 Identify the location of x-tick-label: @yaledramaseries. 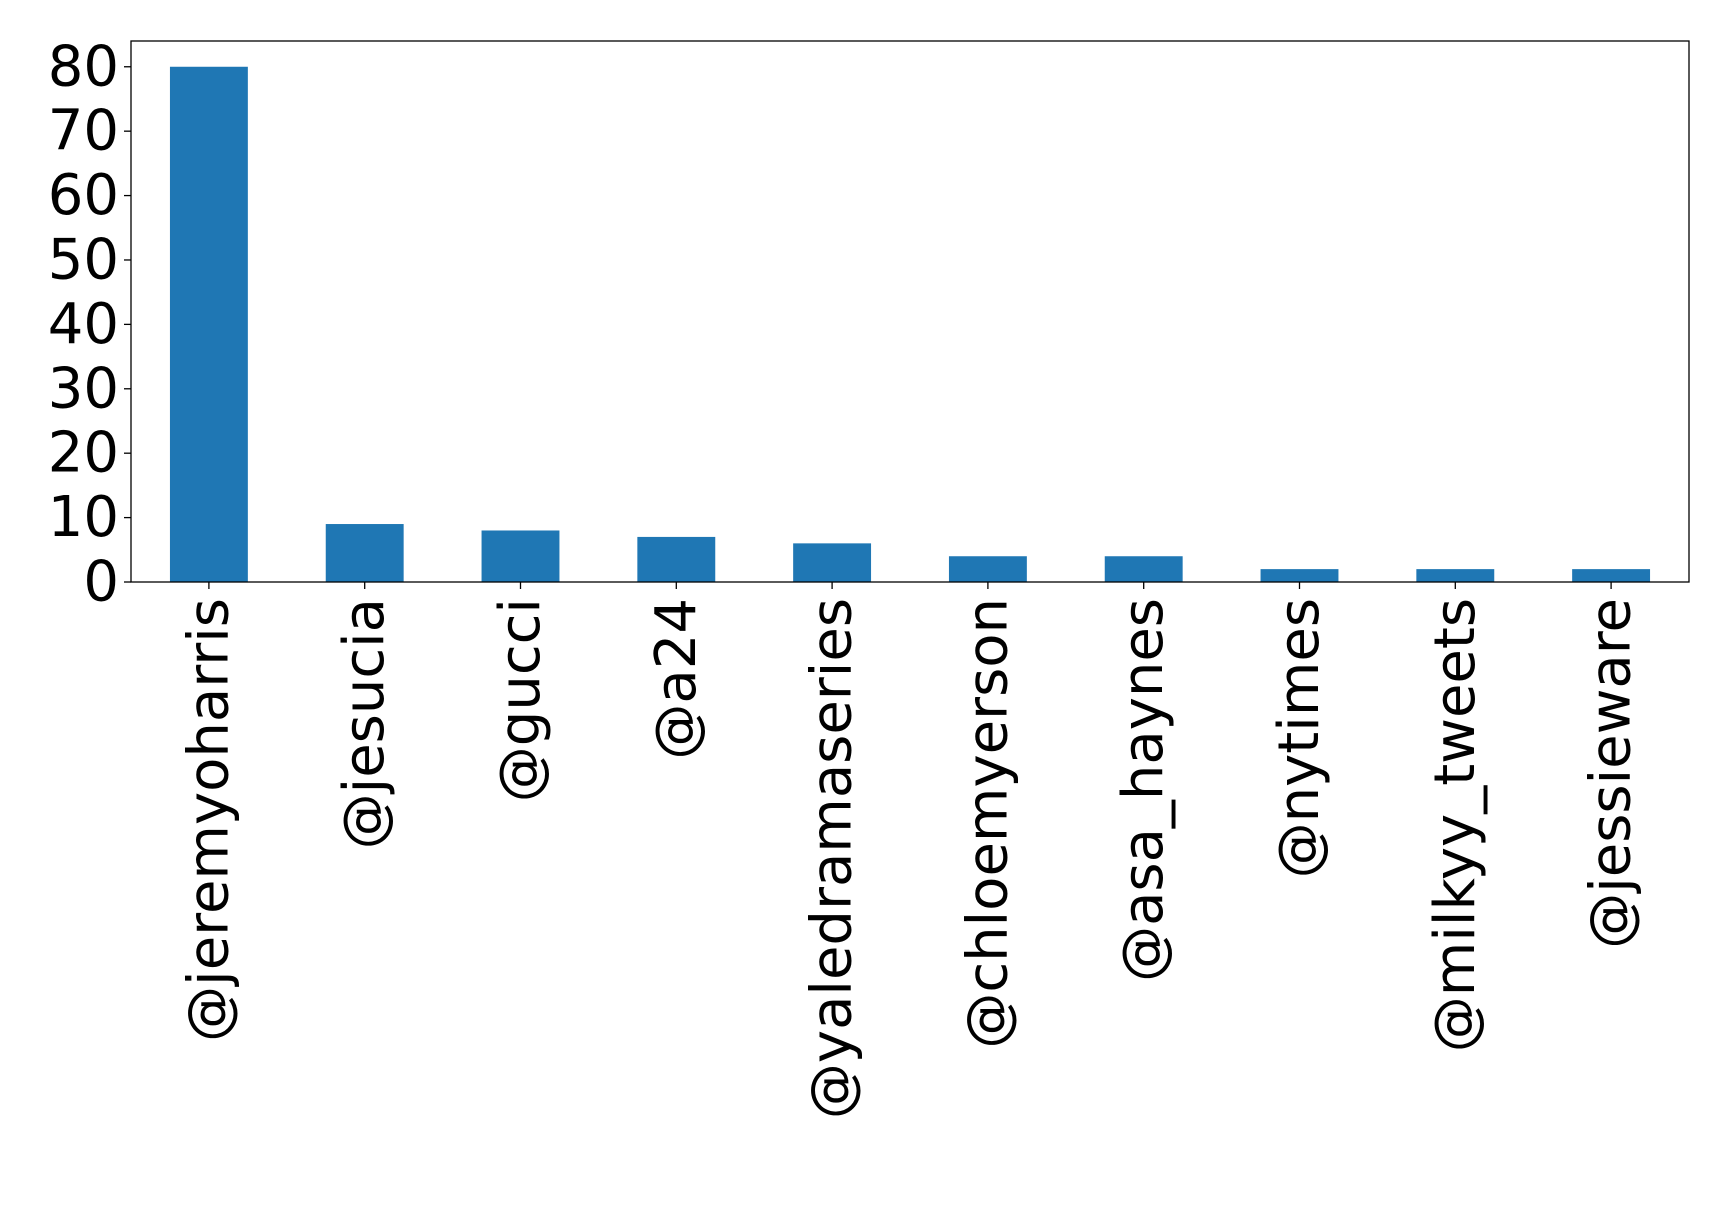
(832, 858).